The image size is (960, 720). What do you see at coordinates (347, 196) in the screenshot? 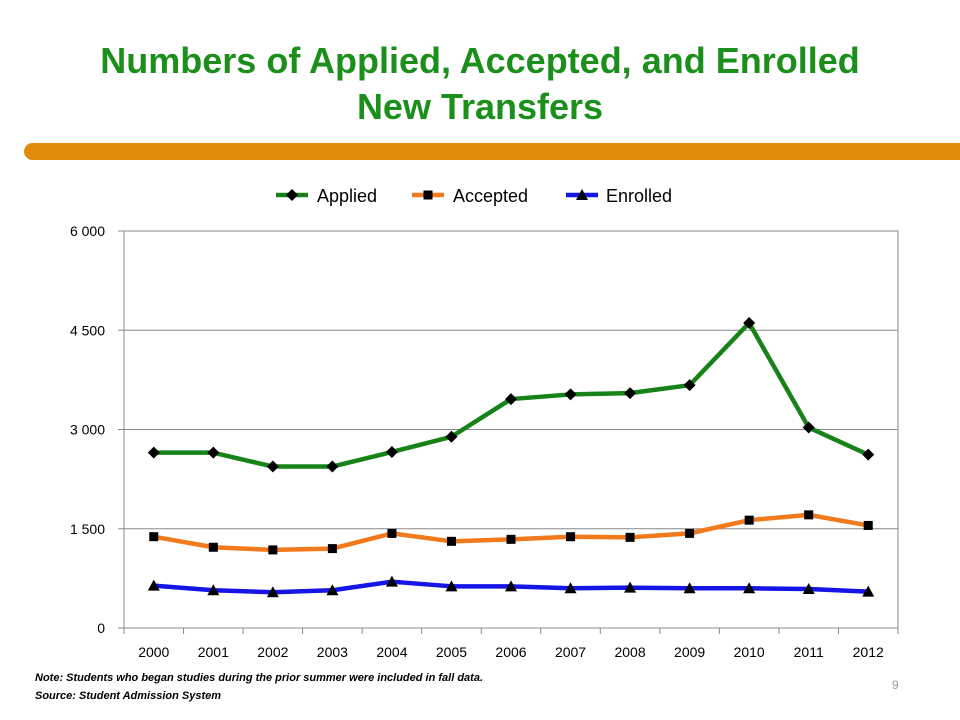
I see `legend-label-applied: Applied` at bounding box center [347, 196].